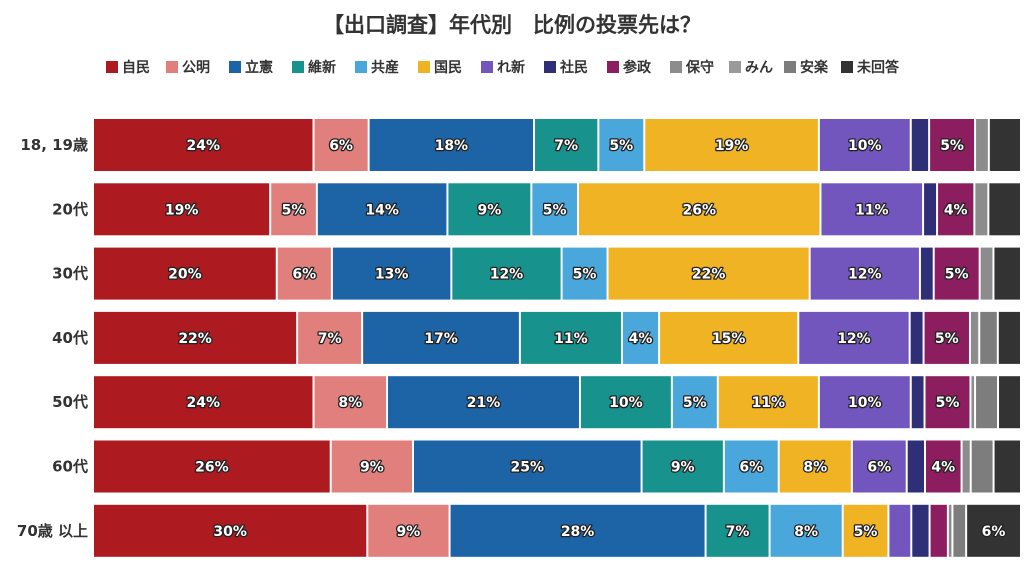 This screenshot has width=1024, height=565. What do you see at coordinates (751, 468) in the screenshot?
I see `data-label: 6%` at bounding box center [751, 468].